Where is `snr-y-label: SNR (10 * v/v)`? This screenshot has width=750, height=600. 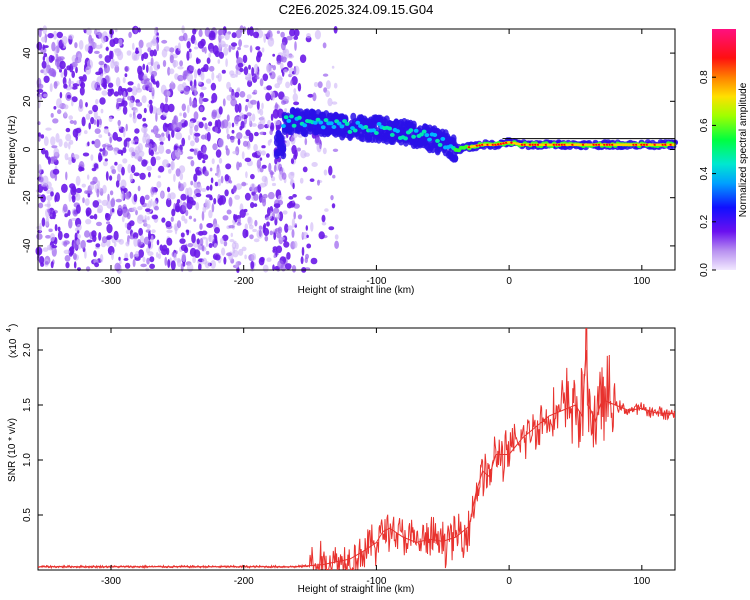
snr-y-label: SNR (10 * v/v) is located at coordinates (12, 450).